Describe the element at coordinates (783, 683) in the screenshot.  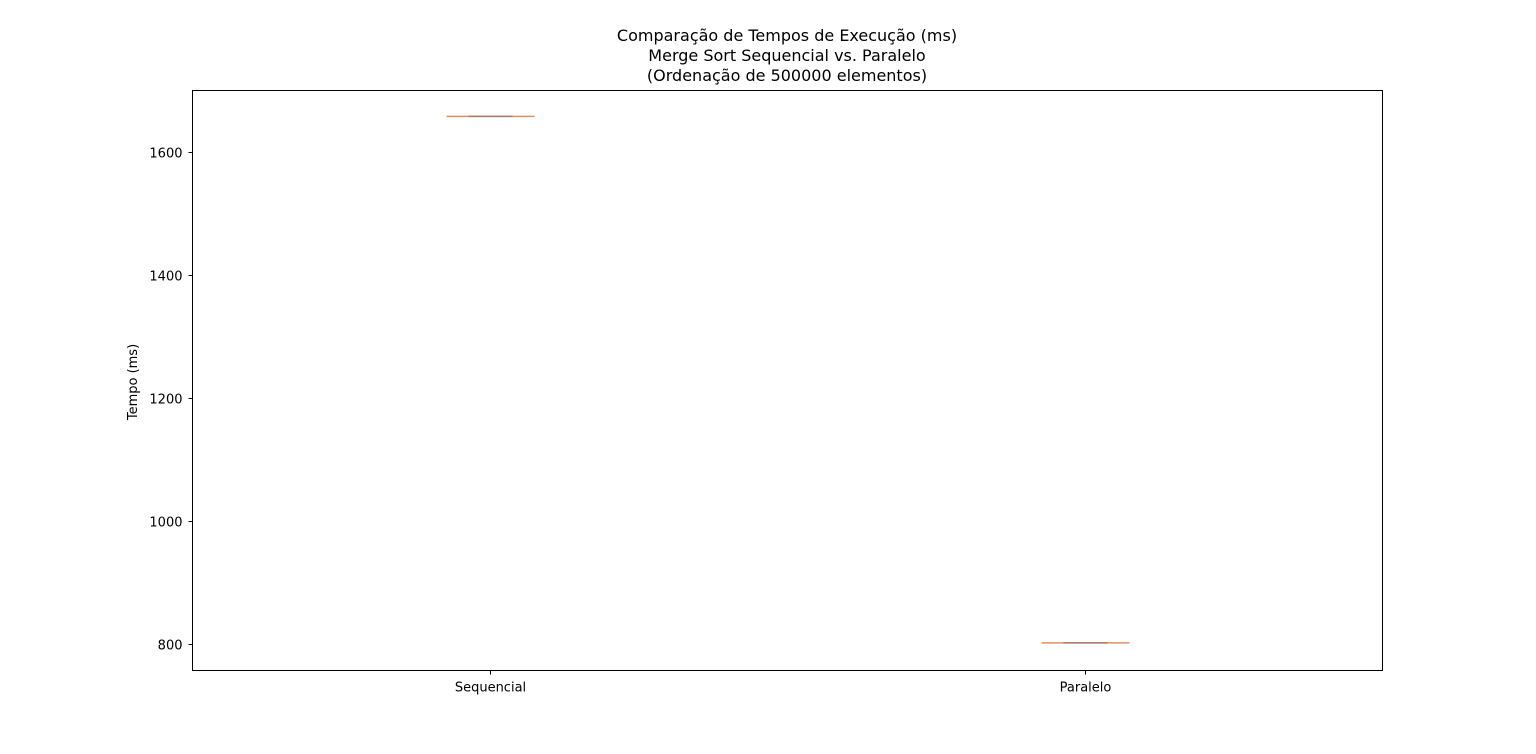
I see `x-axis-ticks: Sequencial Paralelo` at that location.